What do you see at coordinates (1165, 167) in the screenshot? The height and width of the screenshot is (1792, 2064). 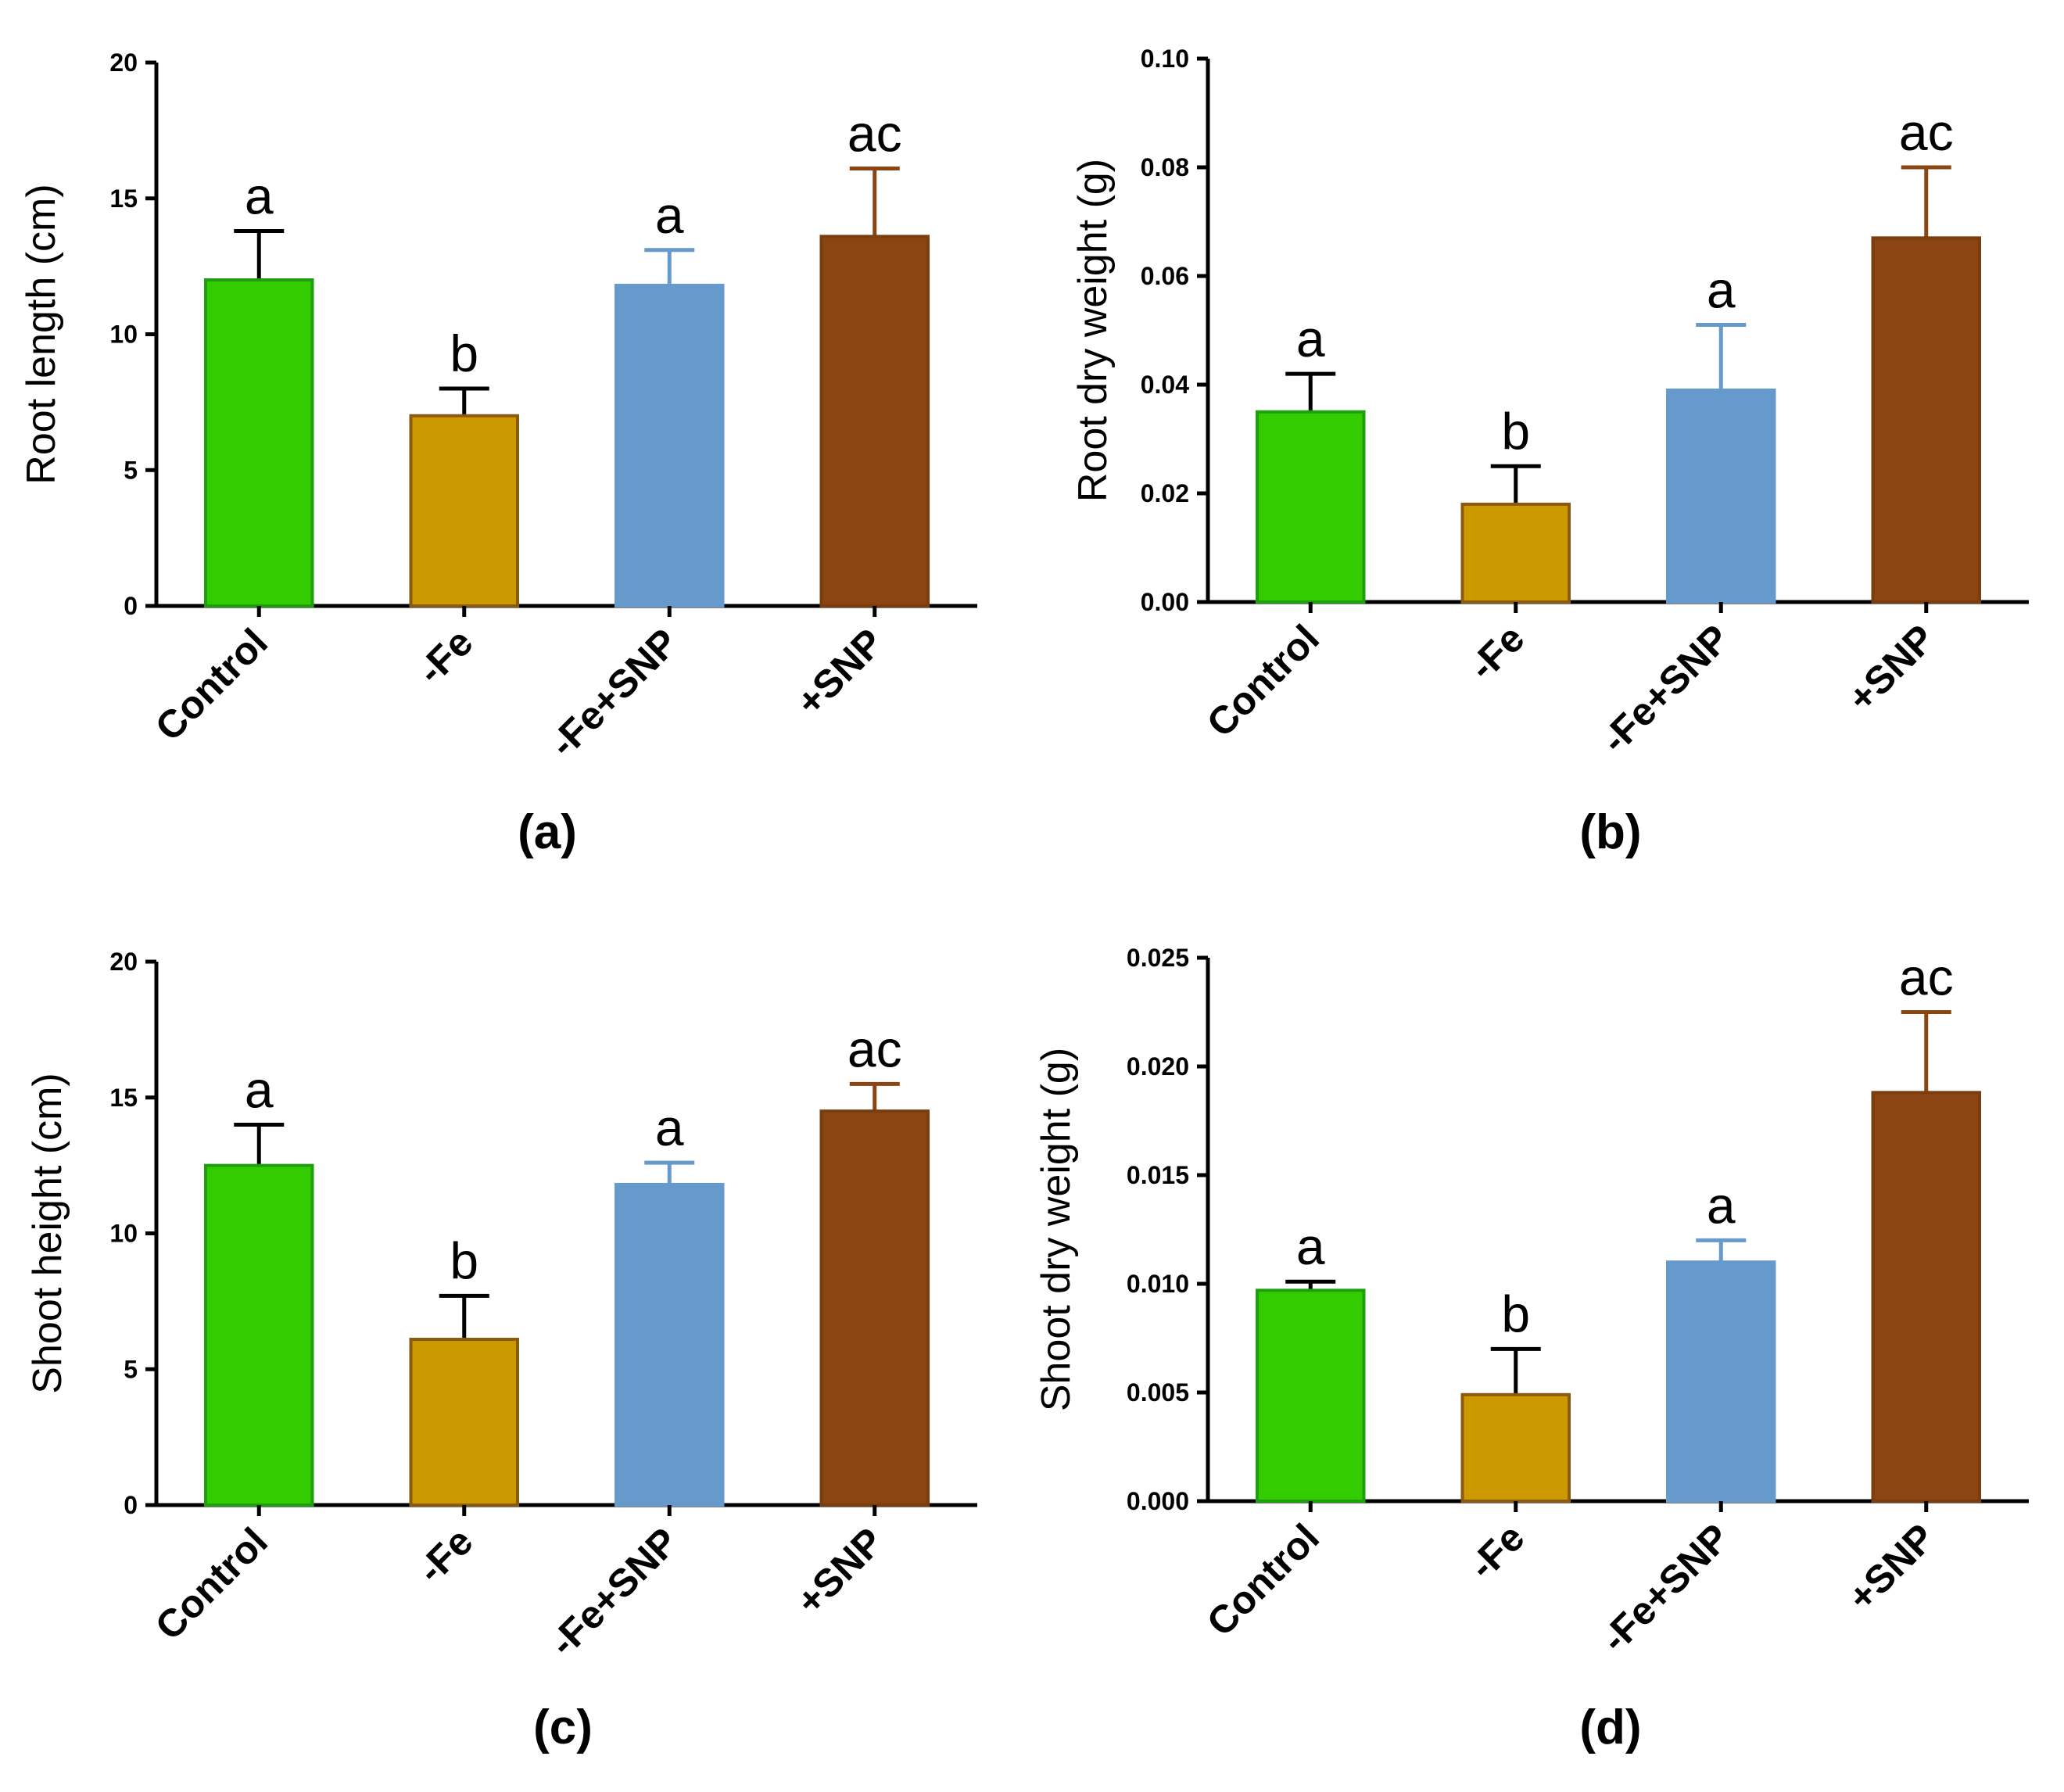 I see `y-tick-label: 0.08` at bounding box center [1165, 167].